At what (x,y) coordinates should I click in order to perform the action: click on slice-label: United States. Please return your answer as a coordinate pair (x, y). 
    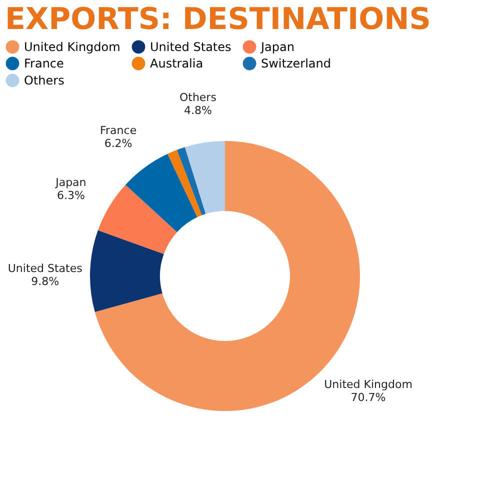
    Looking at the image, I should click on (45, 269).